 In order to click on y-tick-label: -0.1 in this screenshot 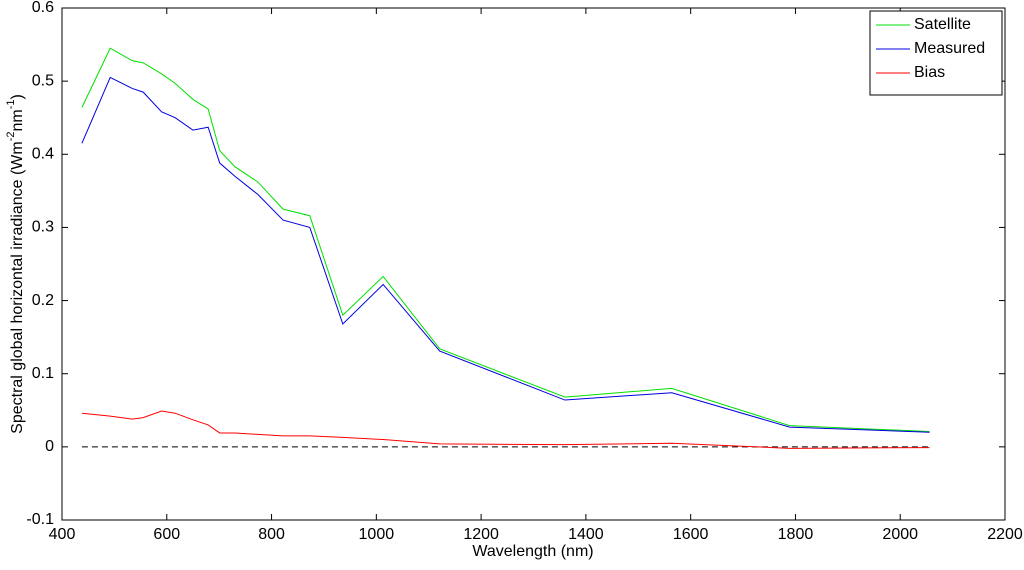, I will do `click(40, 519)`.